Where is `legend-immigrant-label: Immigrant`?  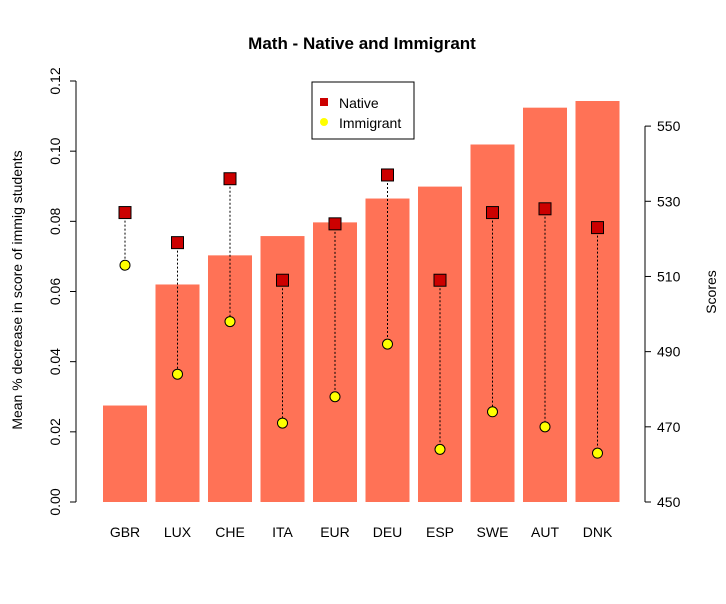
legend-immigrant-label: Immigrant is located at coordinates (370, 123).